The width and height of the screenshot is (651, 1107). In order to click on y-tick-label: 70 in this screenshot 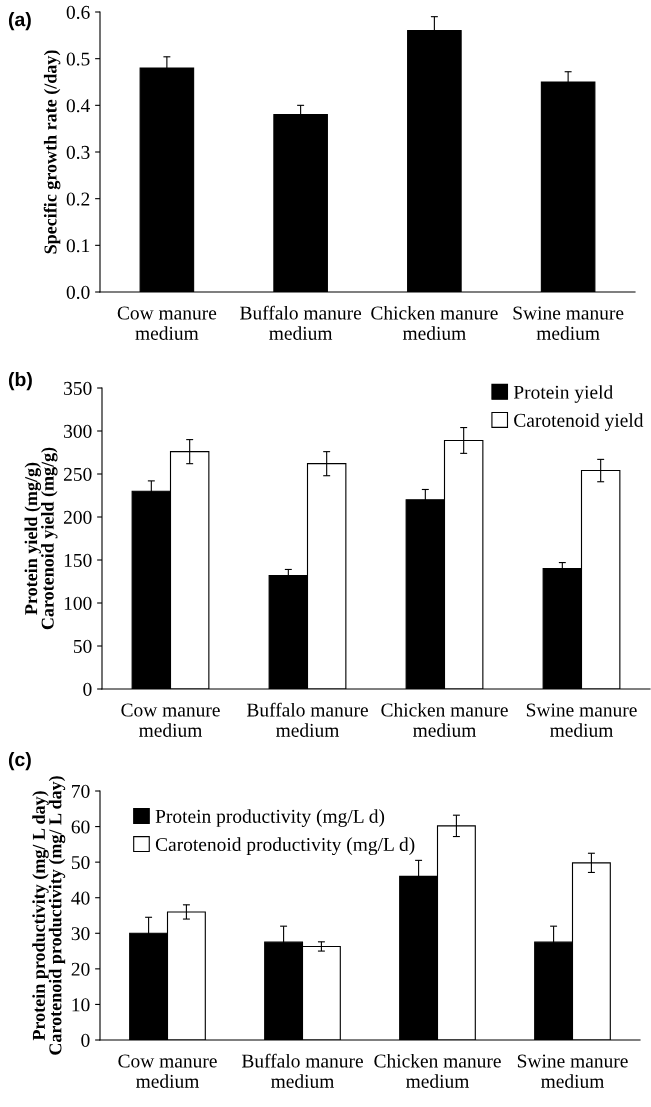, I will do `click(81, 791)`.